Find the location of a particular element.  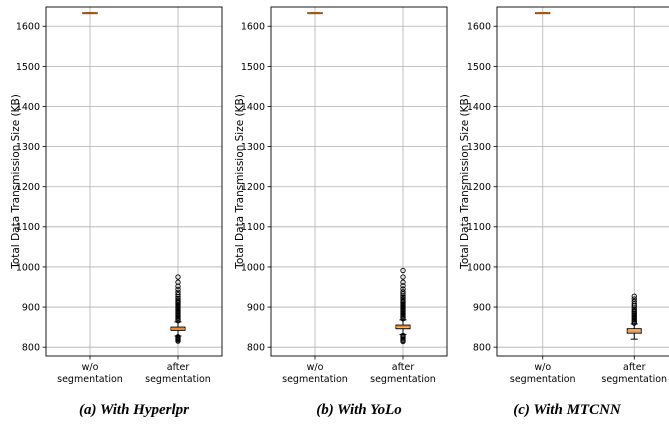

panel-caption: (a) With Hyperlpr is located at coordinates (134, 410).